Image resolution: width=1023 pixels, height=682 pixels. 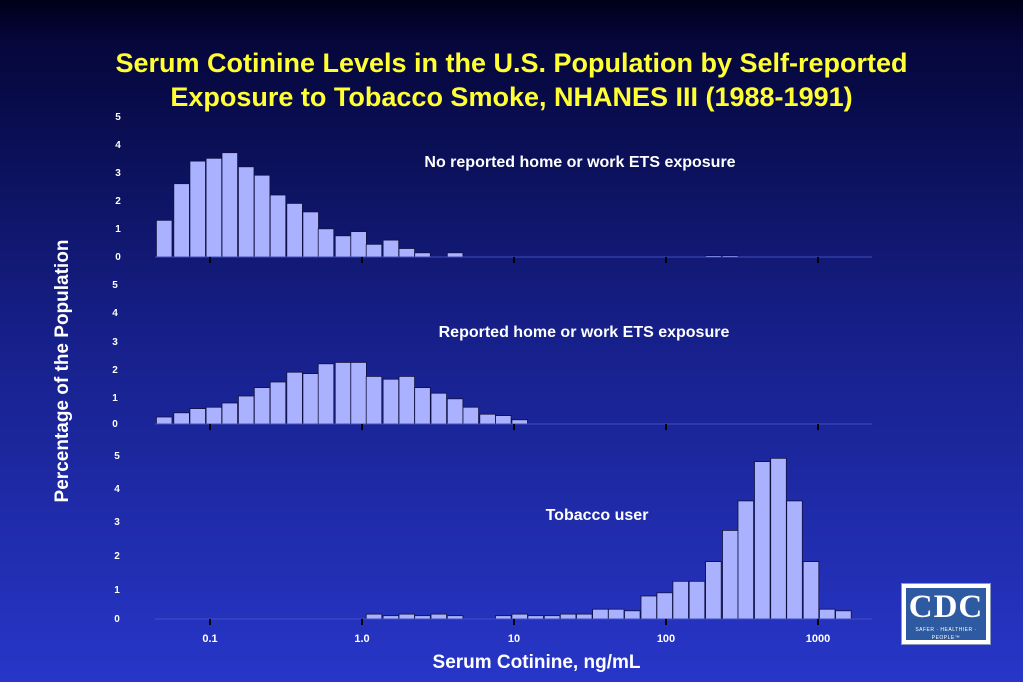 What do you see at coordinates (579, 162) in the screenshot?
I see `panel-title: No reported home or work ETS exposure` at bounding box center [579, 162].